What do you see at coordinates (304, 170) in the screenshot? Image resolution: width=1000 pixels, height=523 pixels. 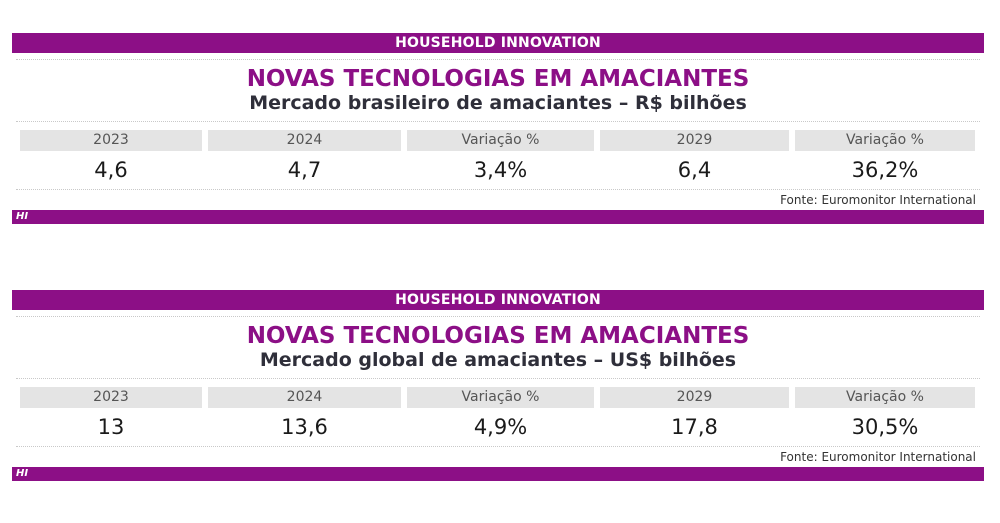 I see `value-cell: 4,7` at bounding box center [304, 170].